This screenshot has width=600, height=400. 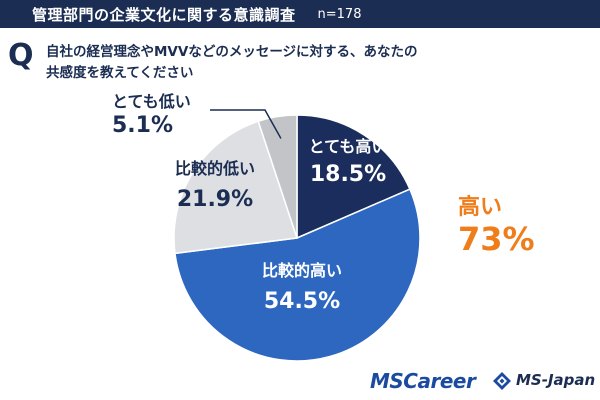 What do you see at coordinates (339, 14) in the screenshot?
I see `sample-size: n=178` at bounding box center [339, 14].